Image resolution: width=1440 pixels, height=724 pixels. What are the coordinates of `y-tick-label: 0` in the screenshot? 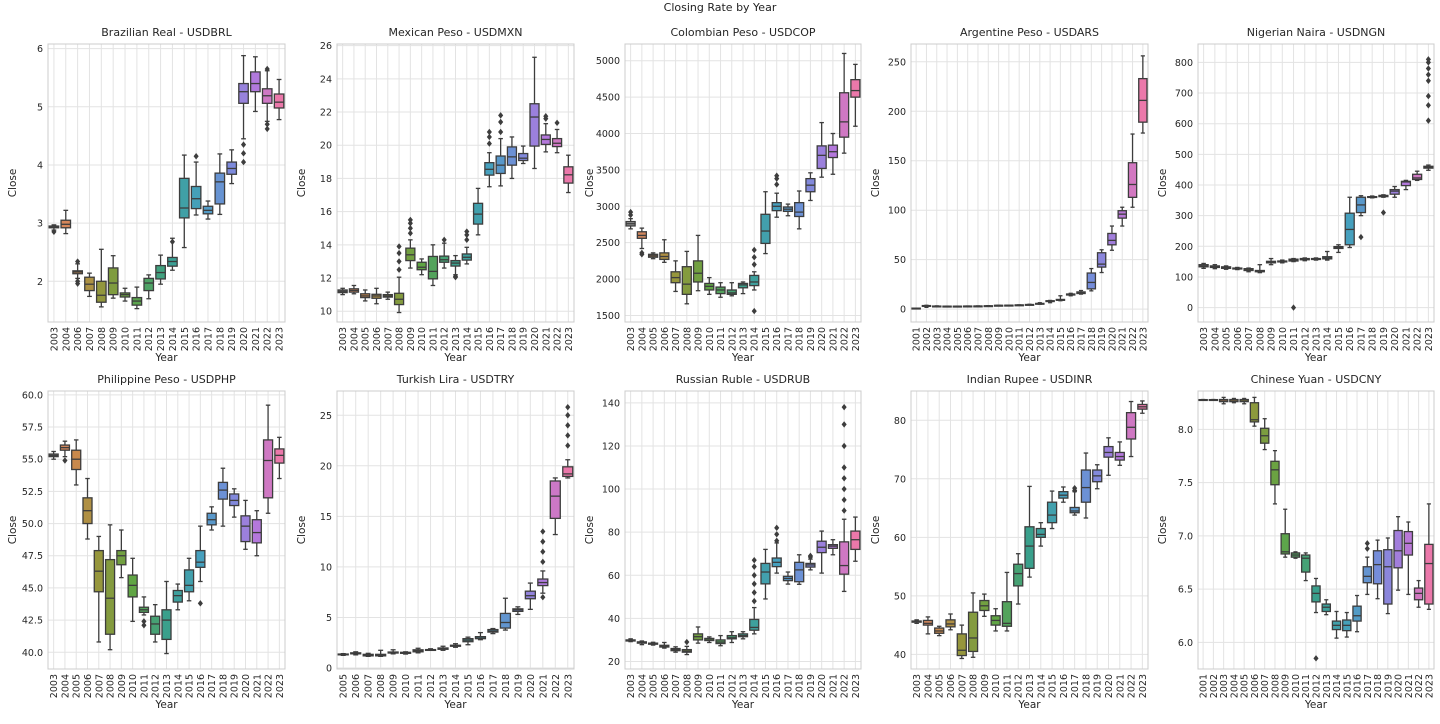 It's located at (903, 310).